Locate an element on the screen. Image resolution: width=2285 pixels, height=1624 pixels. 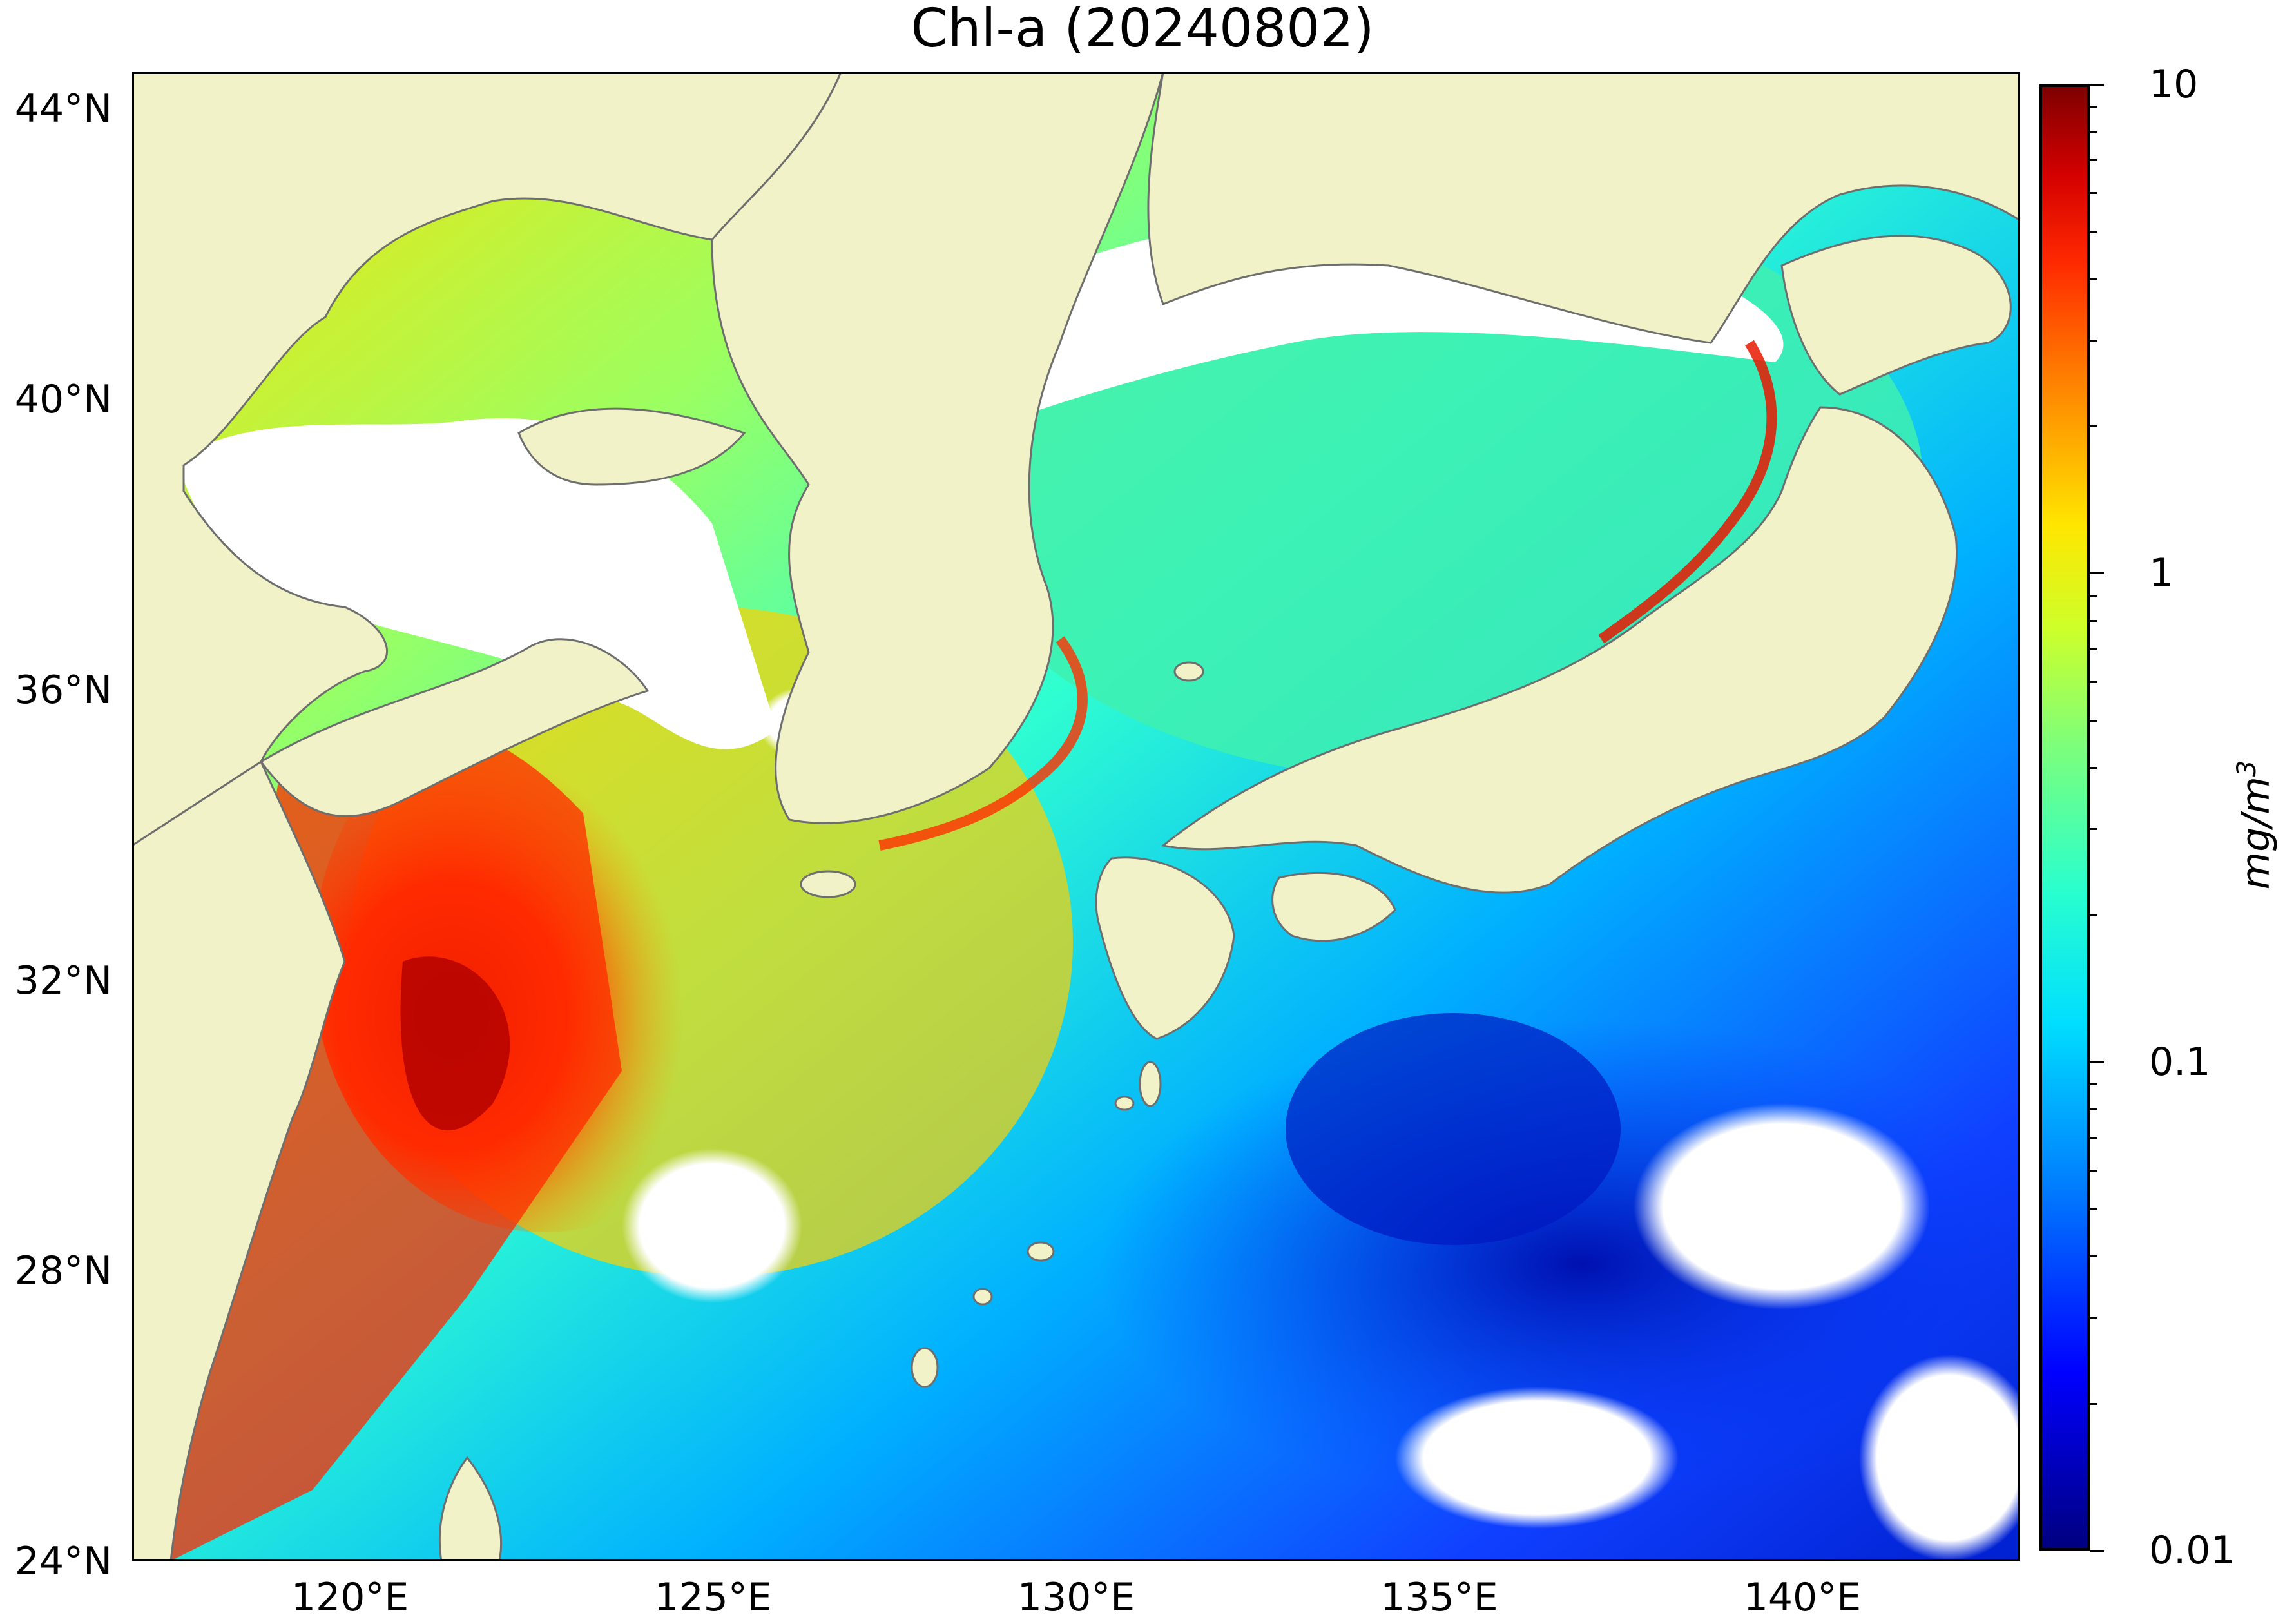
cloud-pacific-south is located at coordinates (1537, 1458).